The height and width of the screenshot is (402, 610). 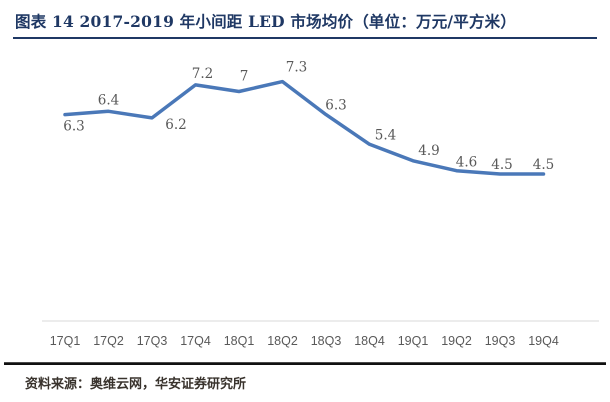 What do you see at coordinates (108, 100) in the screenshot?
I see `data-point-label: 6.4` at bounding box center [108, 100].